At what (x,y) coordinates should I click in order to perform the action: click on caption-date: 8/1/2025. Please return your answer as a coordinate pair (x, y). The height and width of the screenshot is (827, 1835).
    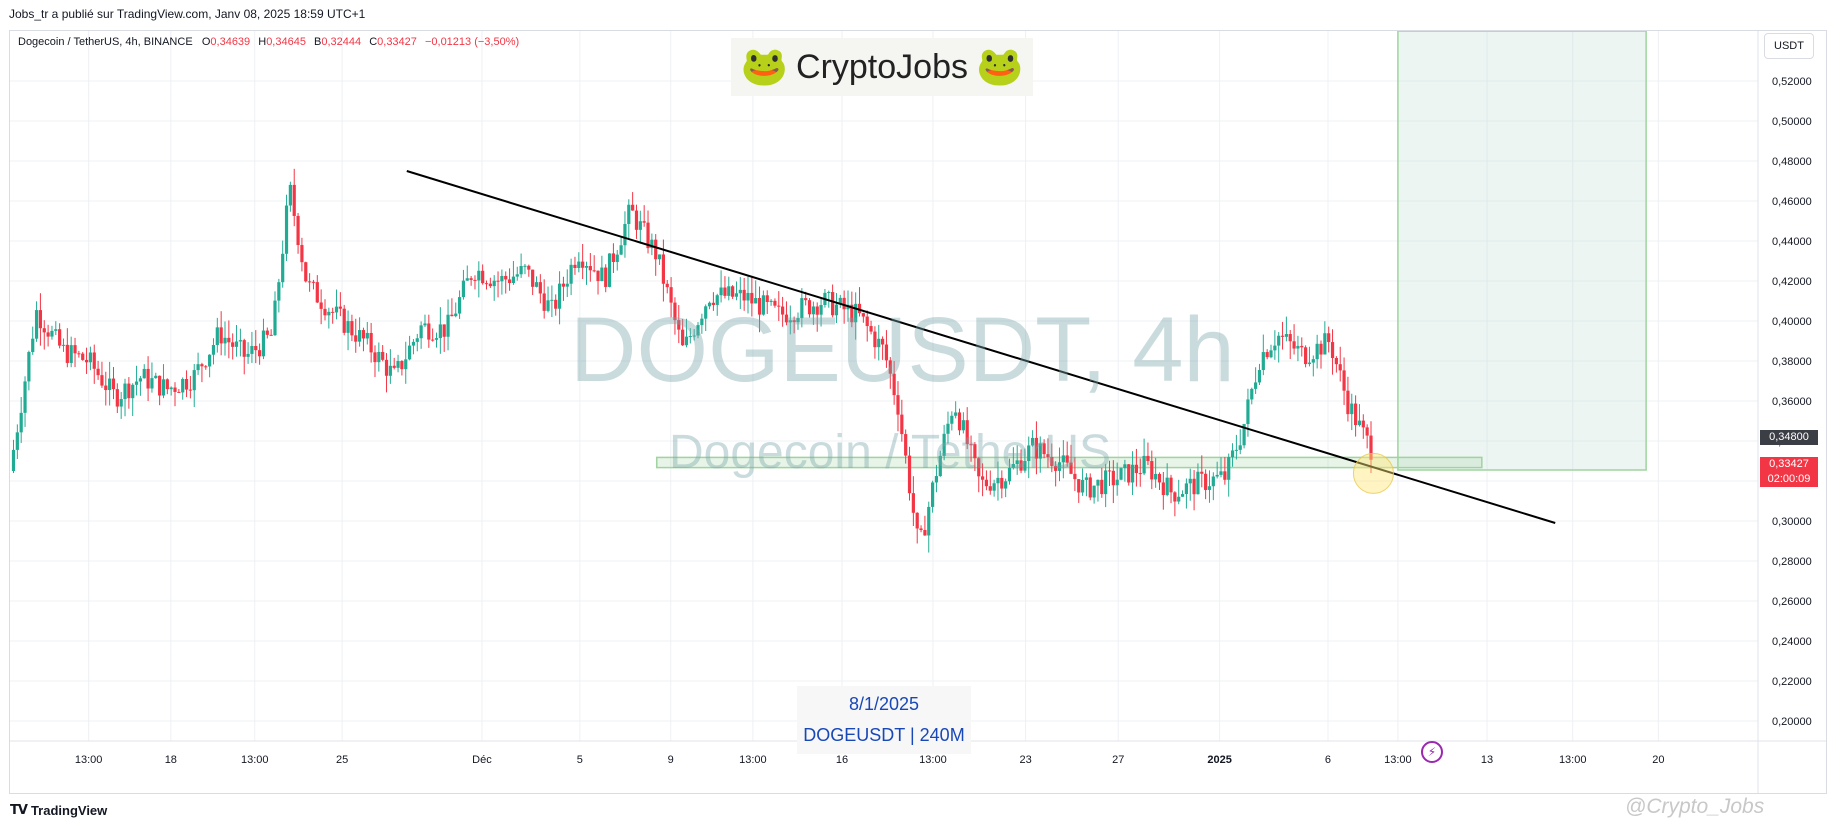
    Looking at the image, I should click on (884, 704).